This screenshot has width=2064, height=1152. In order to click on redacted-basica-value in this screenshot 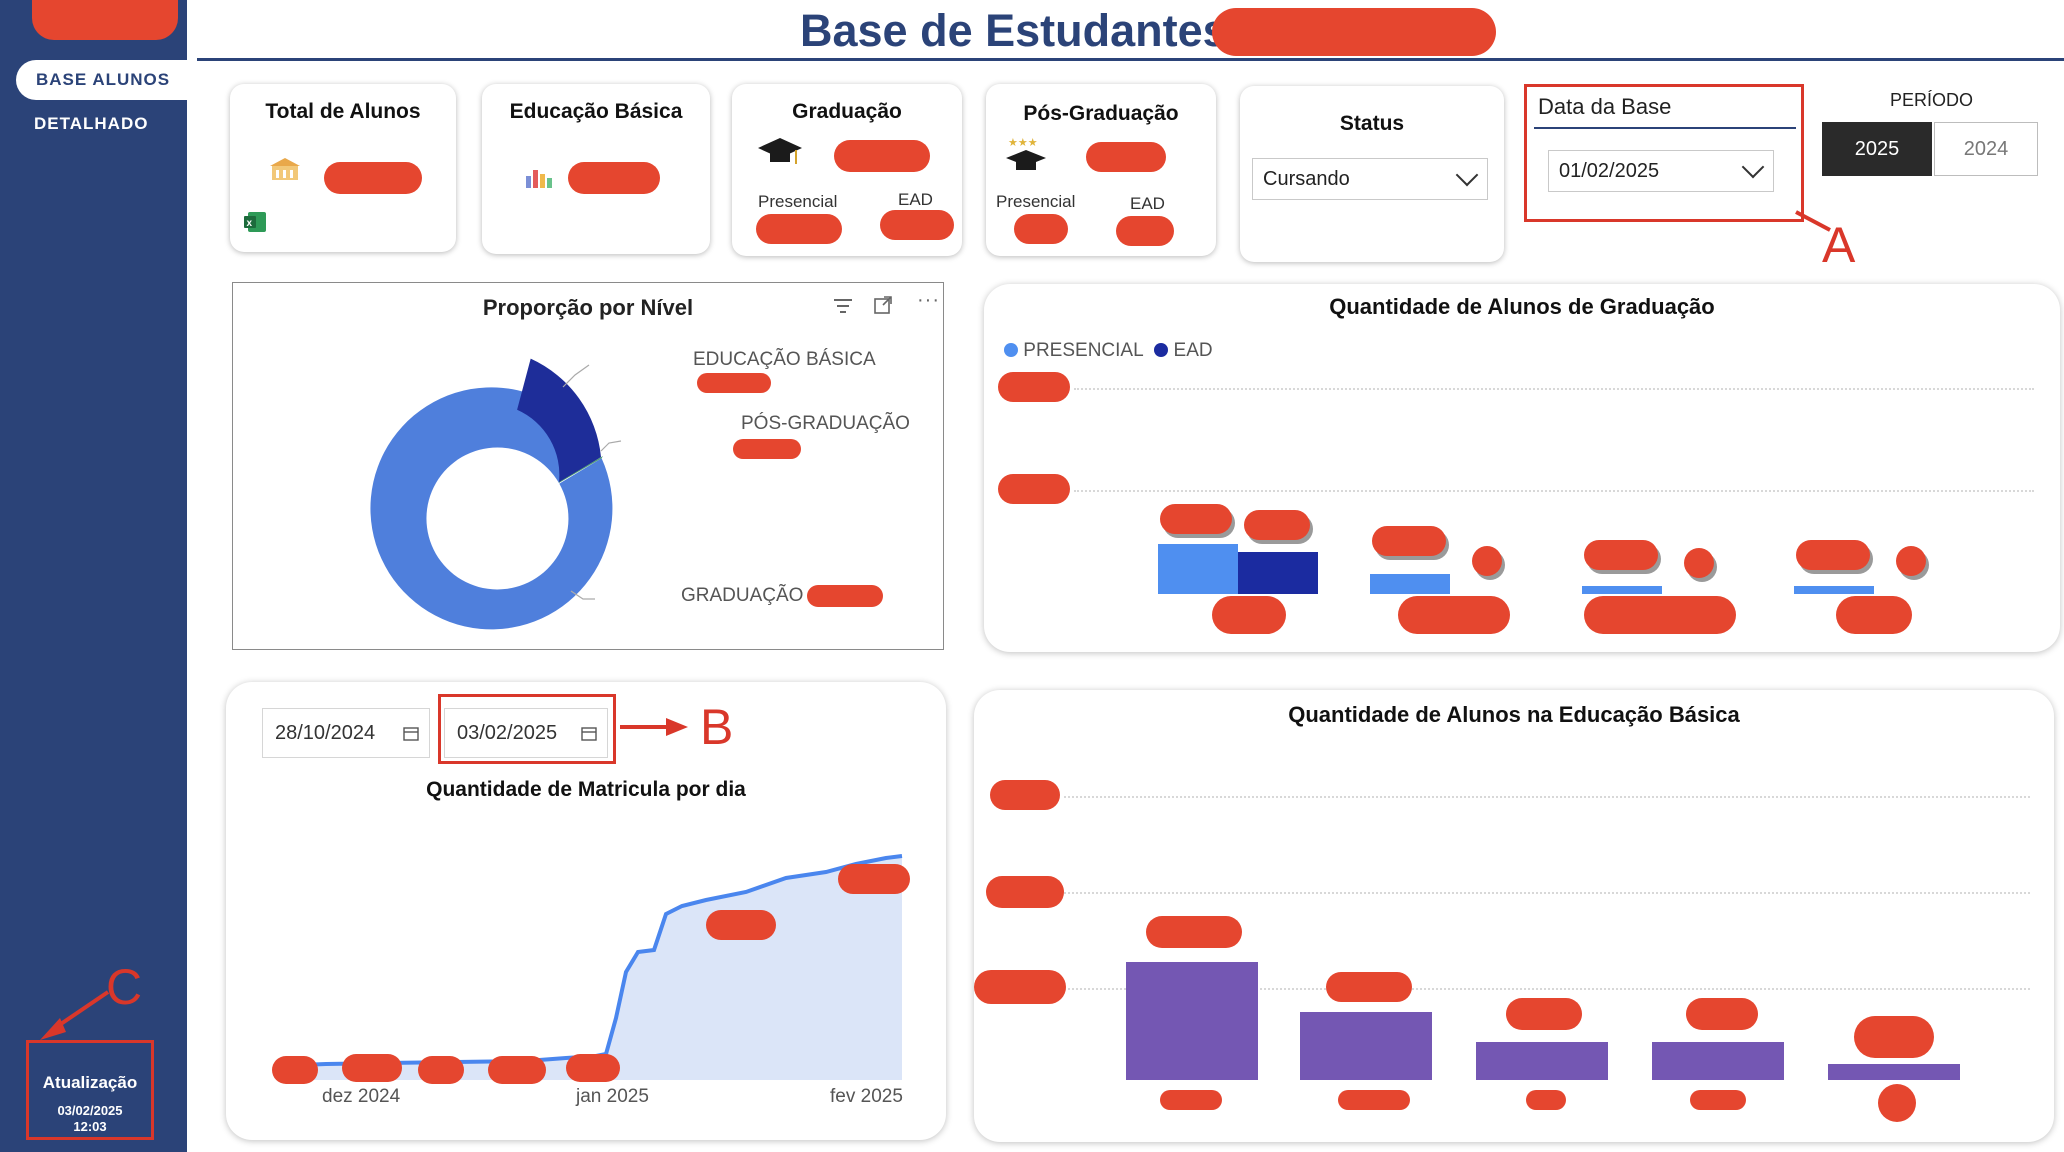, I will do `click(614, 178)`.